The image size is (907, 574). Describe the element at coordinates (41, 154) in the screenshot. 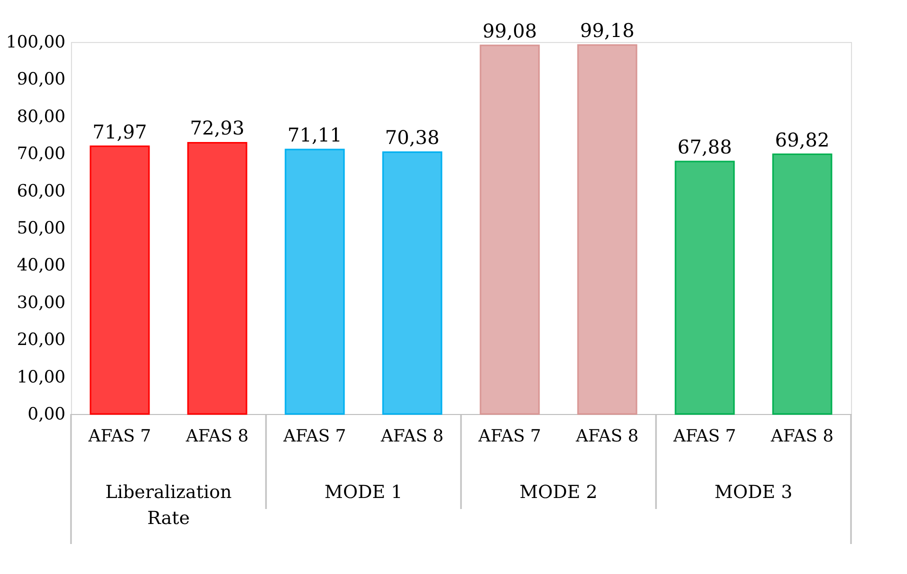

I see `y-tick-label: 70,00` at that location.